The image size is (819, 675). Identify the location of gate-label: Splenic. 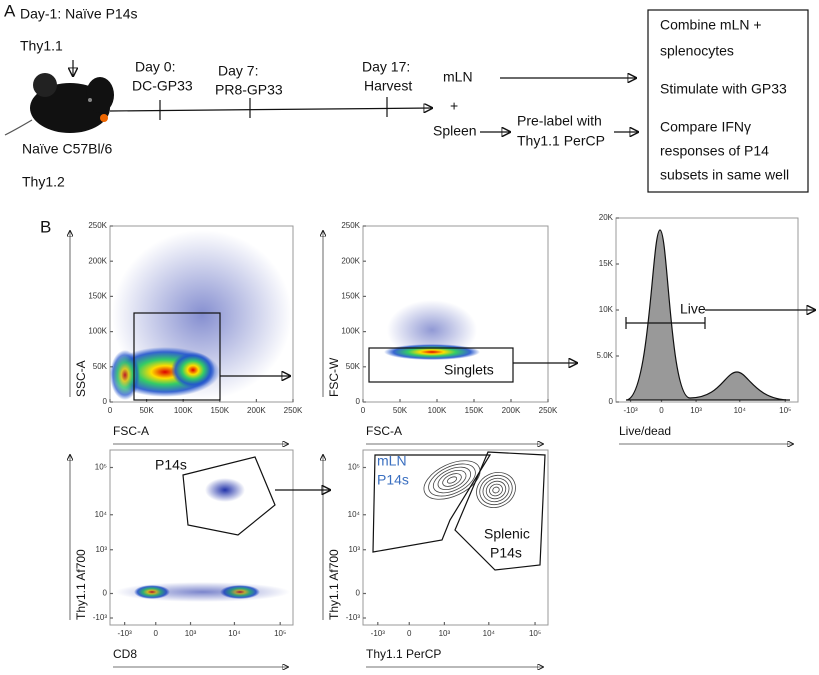
(507, 534).